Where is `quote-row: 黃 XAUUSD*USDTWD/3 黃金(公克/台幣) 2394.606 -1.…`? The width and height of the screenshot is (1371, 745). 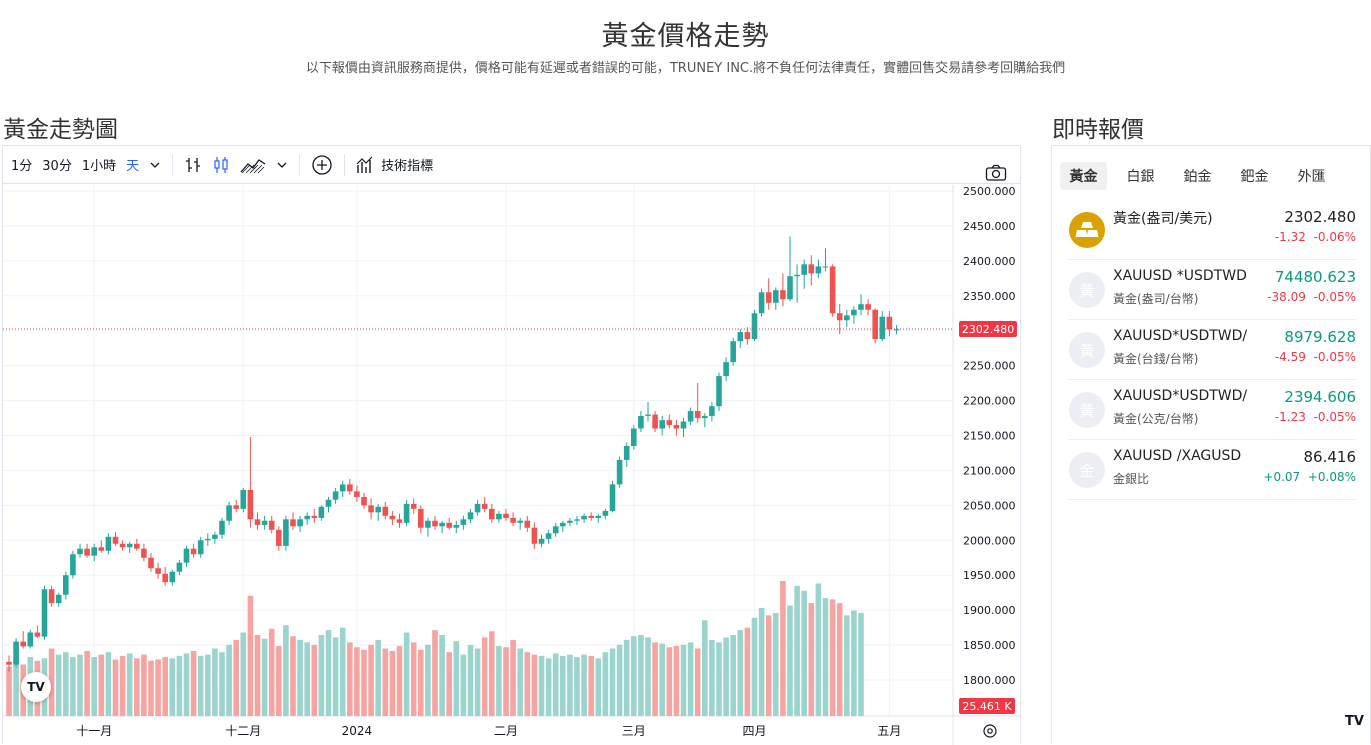
quote-row: 黃 XAUUSD*USDTWD/3 黃金(公克/台幣) 2394.606 -1.… is located at coordinates (1212, 410).